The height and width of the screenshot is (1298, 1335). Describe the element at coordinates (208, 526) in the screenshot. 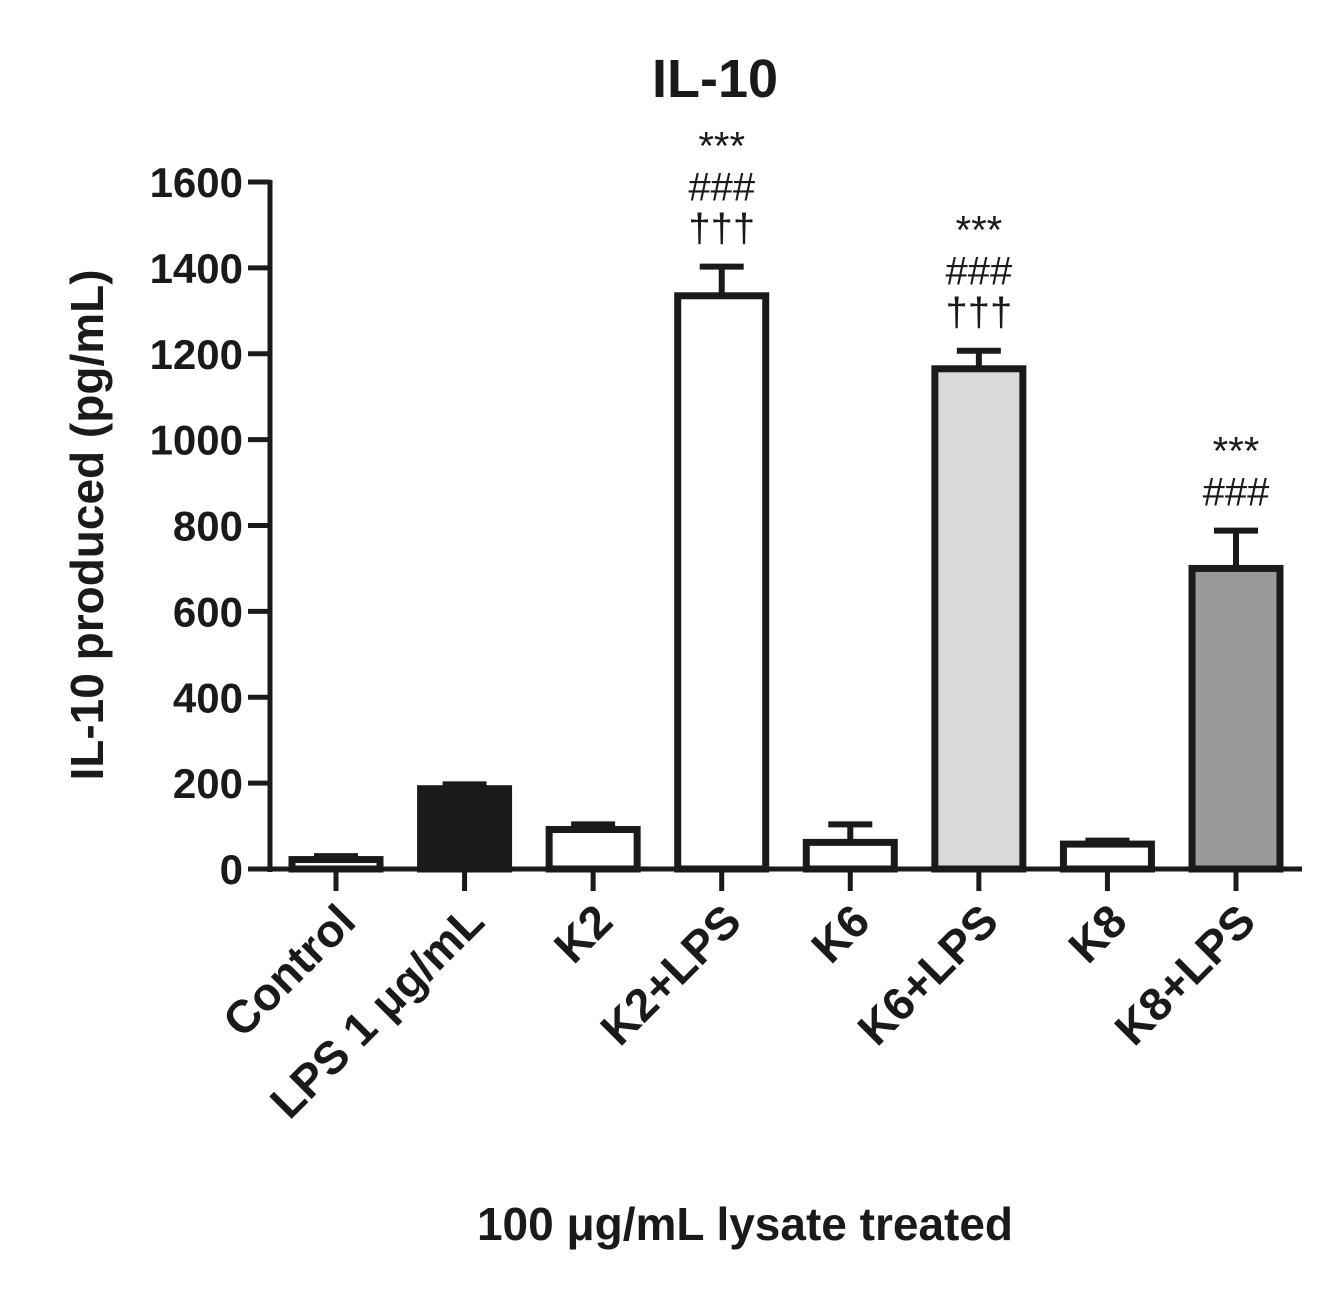

I see `y-tick-label: 800` at that location.